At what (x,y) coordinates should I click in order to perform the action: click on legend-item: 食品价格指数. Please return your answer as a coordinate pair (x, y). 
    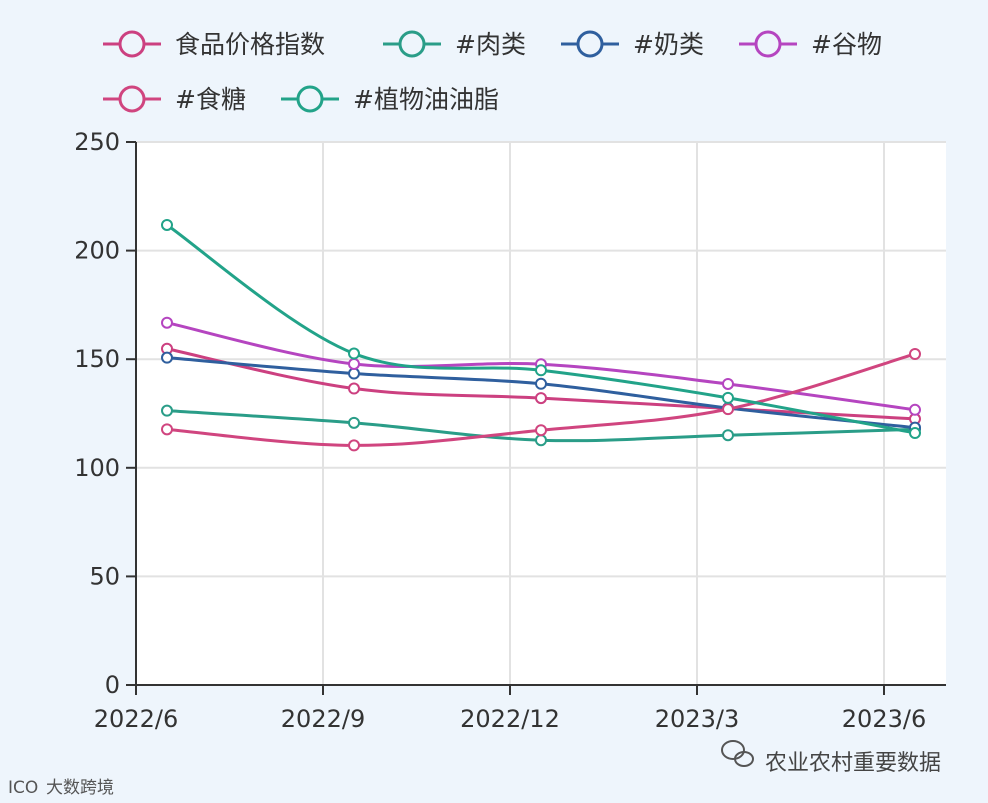
    Looking at the image, I should click on (214, 44).